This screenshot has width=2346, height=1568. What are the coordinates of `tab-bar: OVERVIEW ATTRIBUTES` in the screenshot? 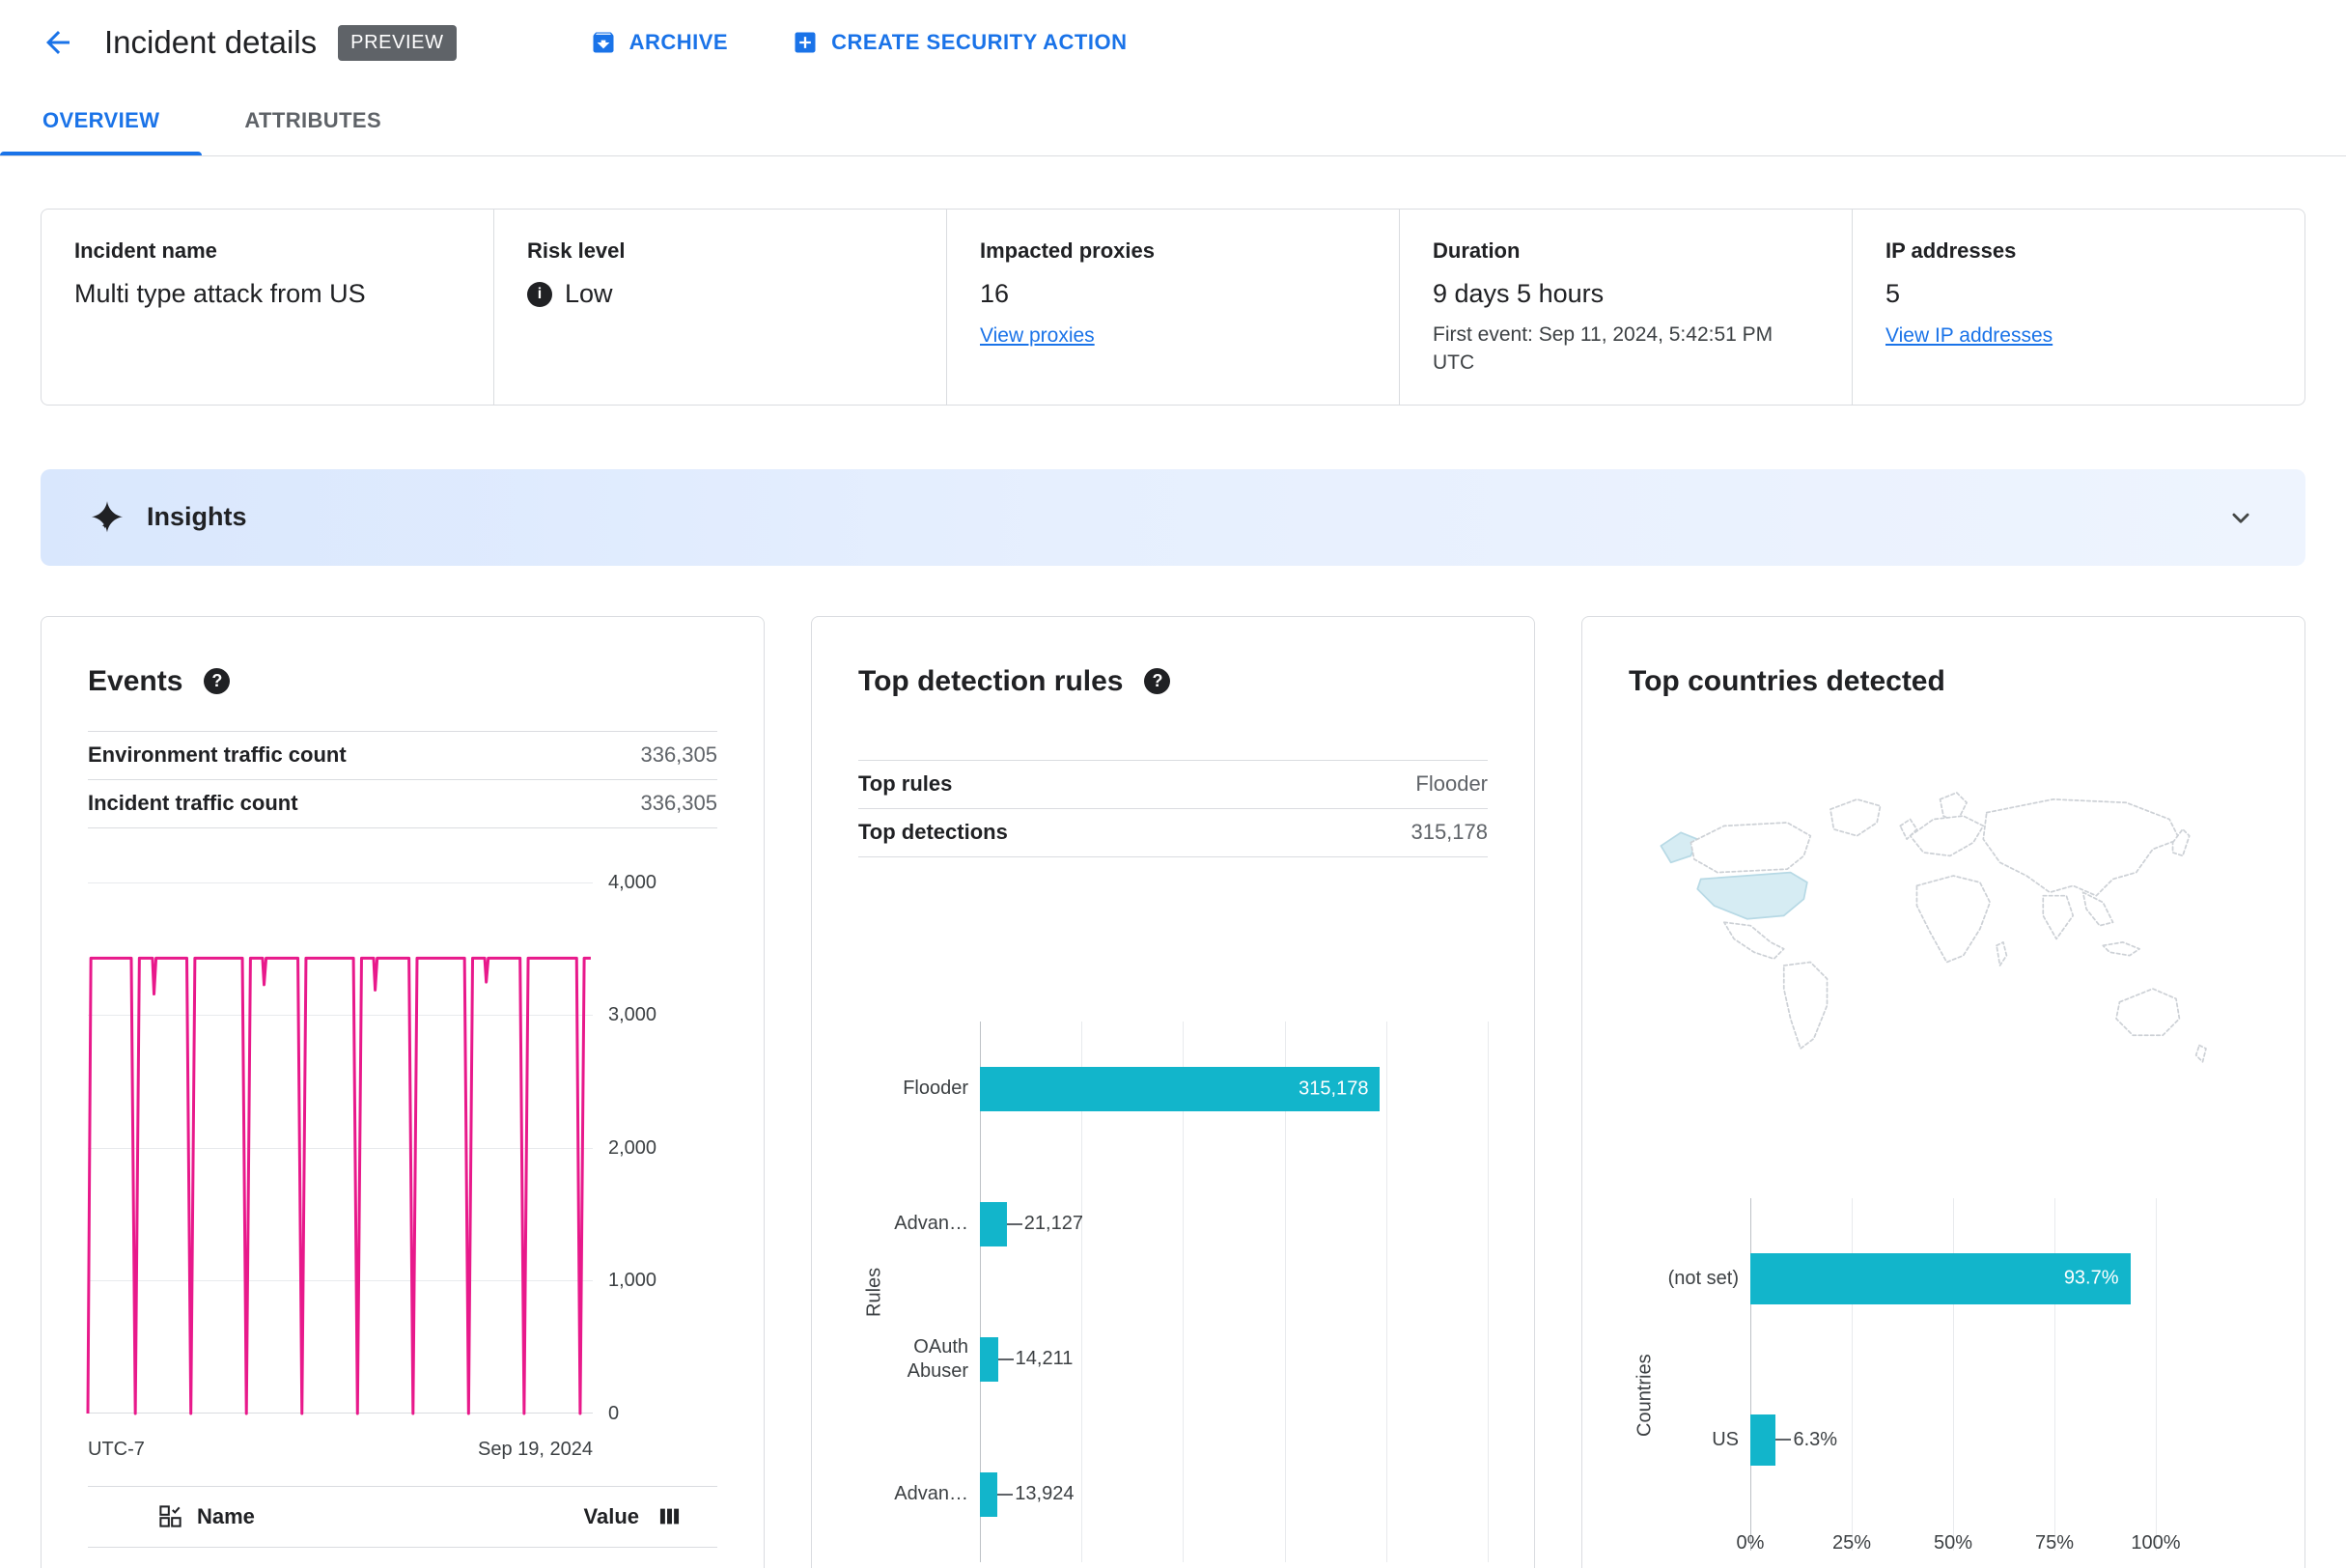 It's located at (1173, 121).